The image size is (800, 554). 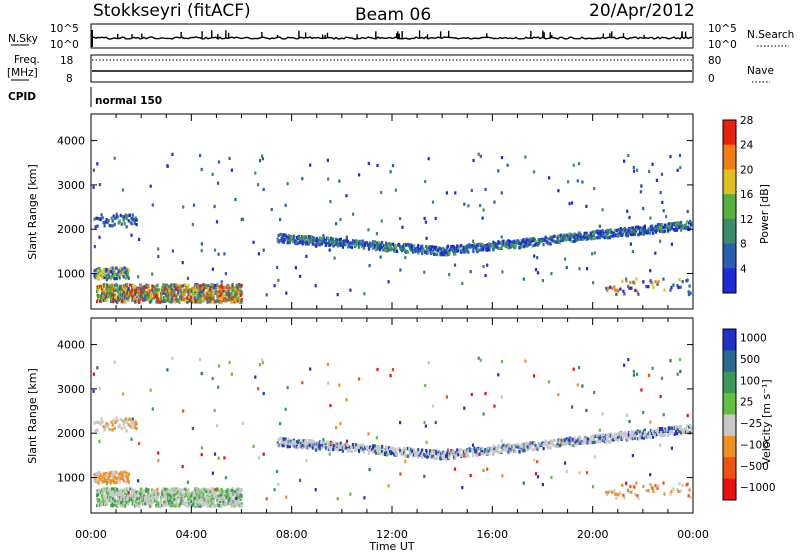 I want to click on ytick-label: 4000, so click(x=71, y=141).